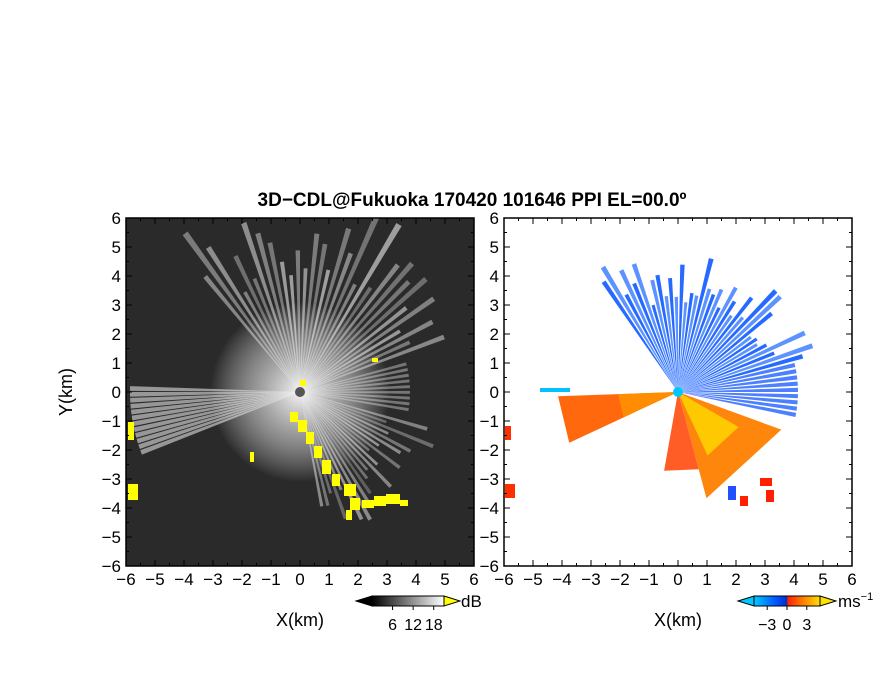 The height and width of the screenshot is (680, 880). I want to click on y-tick-label: −5, so click(111, 537).